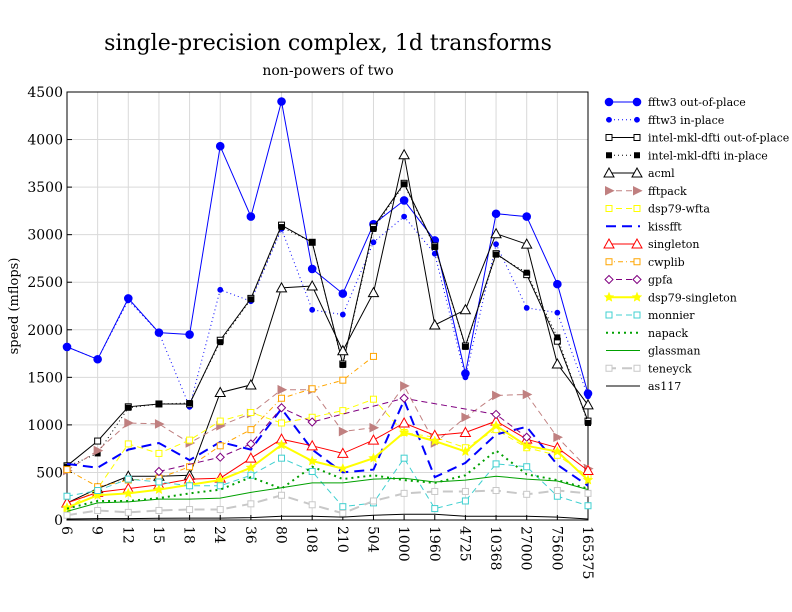 The height and width of the screenshot is (612, 792). I want to click on legend-label: dsp79-wfta, so click(679, 209).